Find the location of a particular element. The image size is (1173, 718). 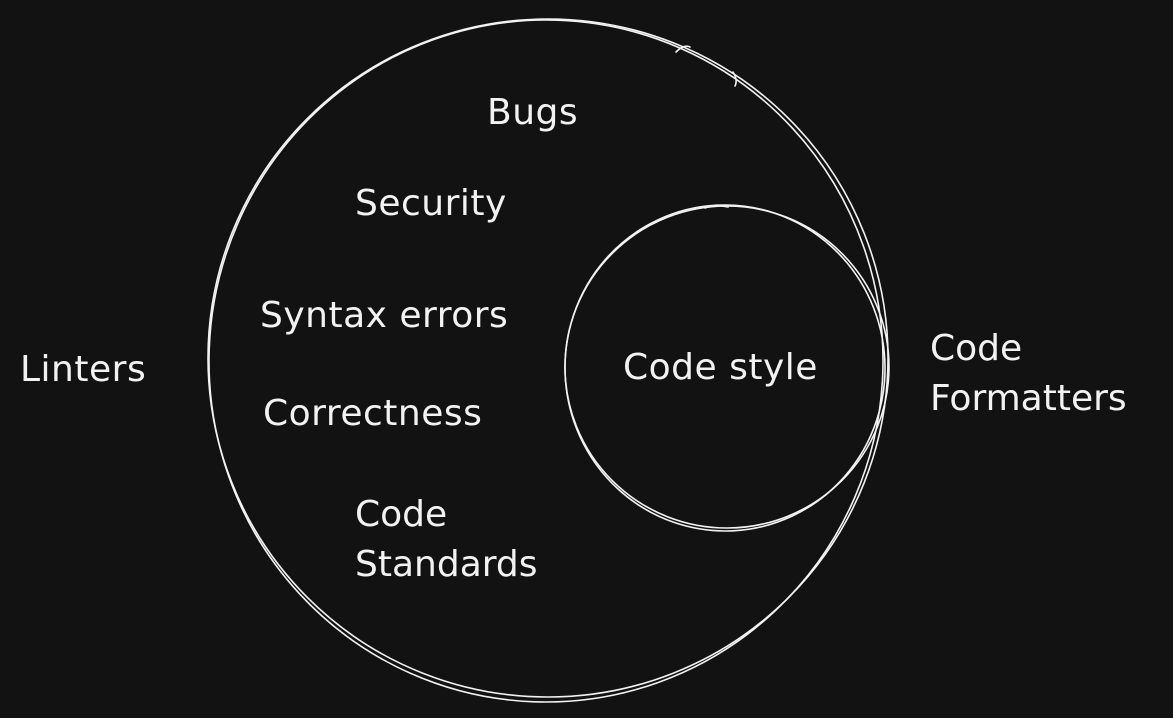

code-formatters-label-line-1: Code is located at coordinates (976, 348).